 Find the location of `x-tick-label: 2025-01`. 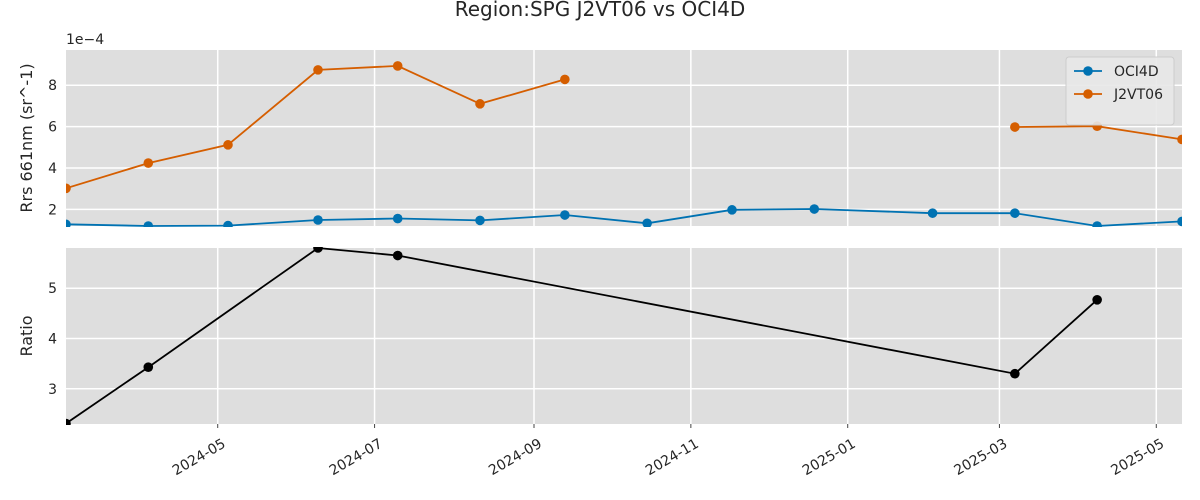

x-tick-label: 2025-01 is located at coordinates (829, 457).